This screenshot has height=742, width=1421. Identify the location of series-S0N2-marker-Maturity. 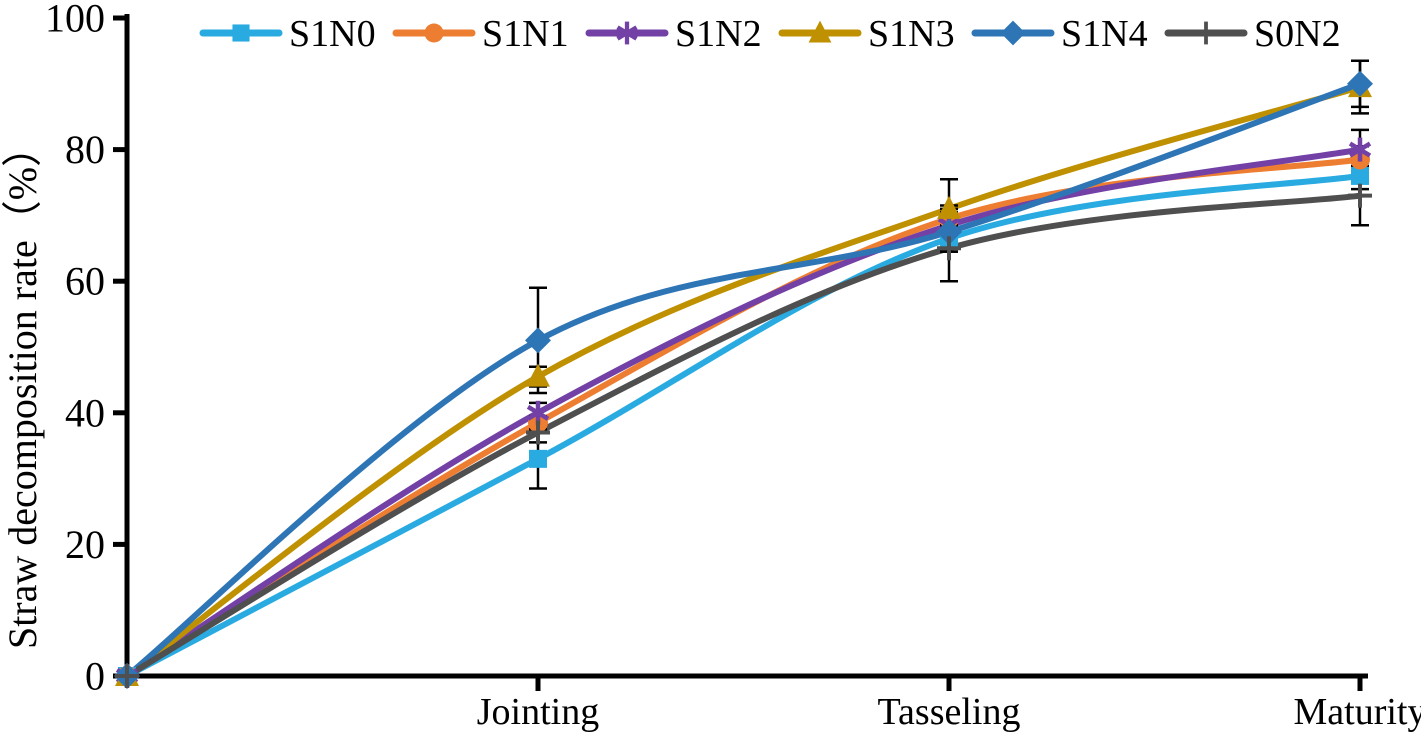
(1360, 195).